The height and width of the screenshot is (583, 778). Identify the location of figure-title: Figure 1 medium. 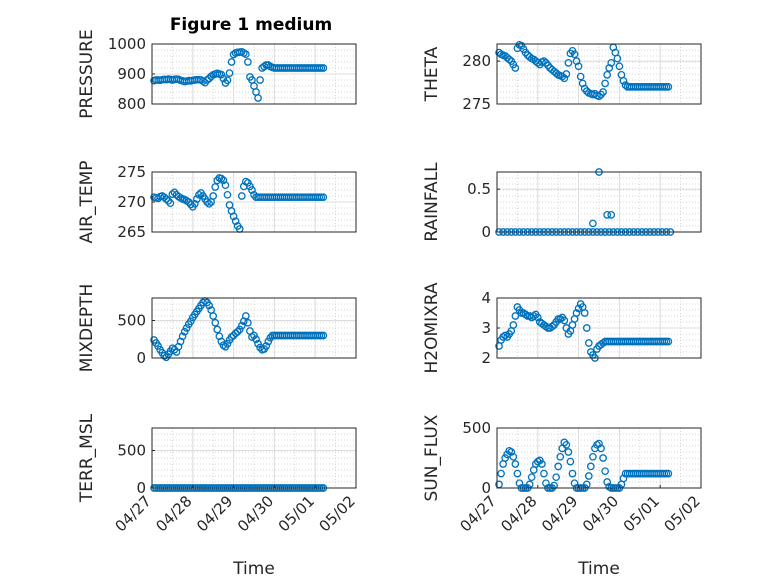
(251, 25).